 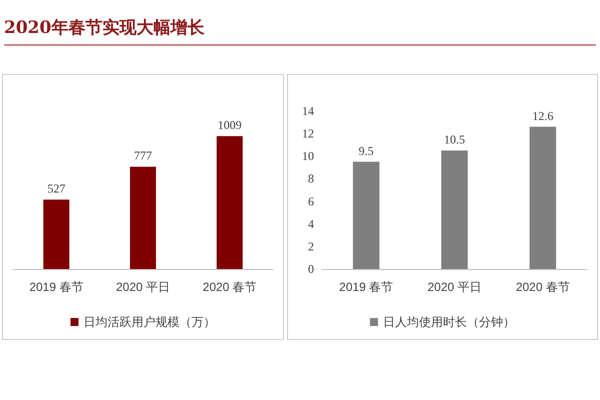 I want to click on y-tick-label: 8, so click(x=311, y=179).